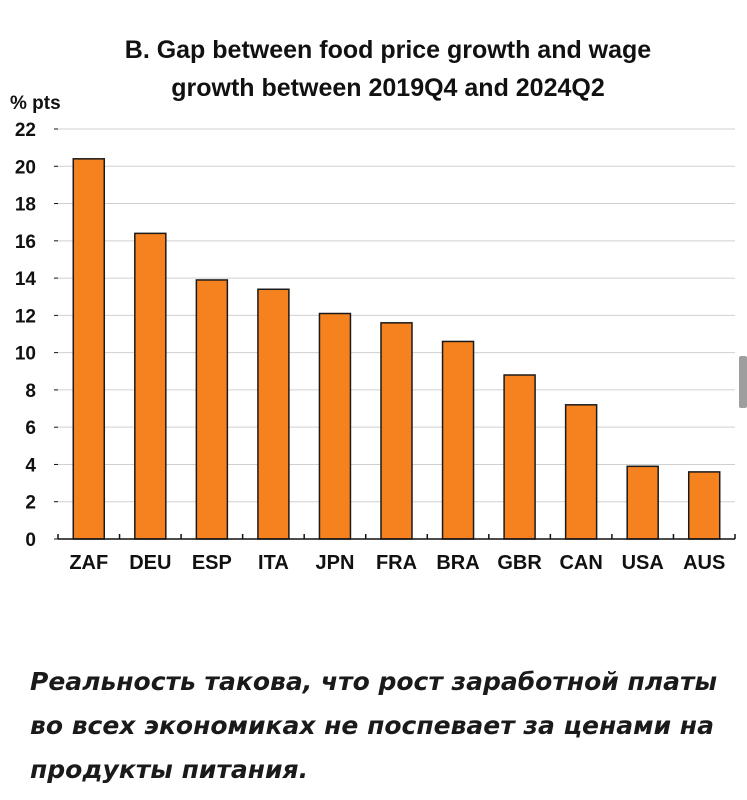 Image resolution: width=747 pixels, height=800 pixels. I want to click on scrollbar-thumb, so click(743, 382).